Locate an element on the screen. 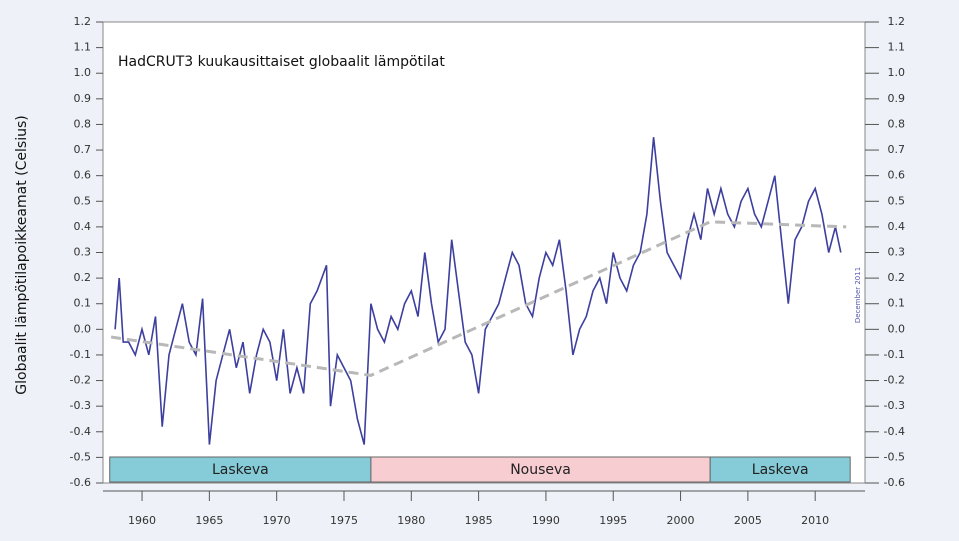  x-tick-label: 2010 is located at coordinates (815, 520).